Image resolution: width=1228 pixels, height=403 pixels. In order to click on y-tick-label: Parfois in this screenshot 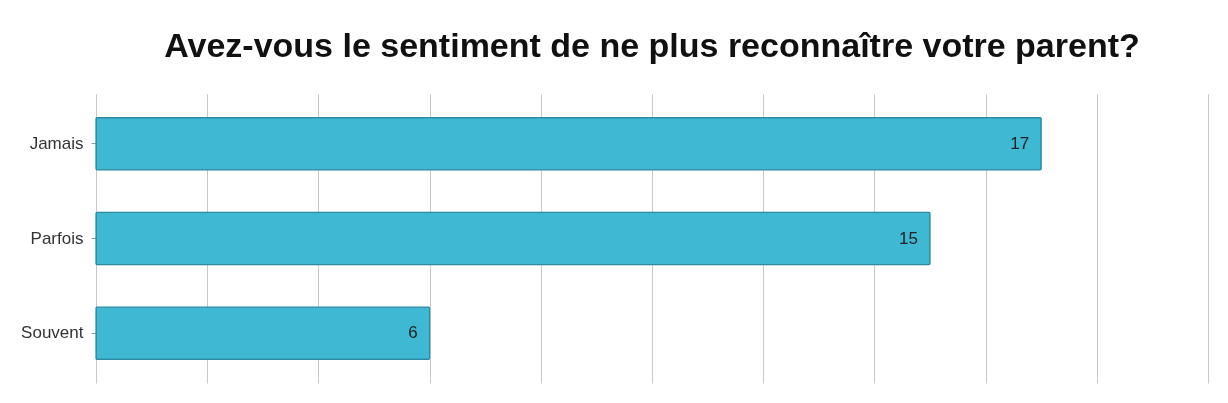, I will do `click(57, 238)`.